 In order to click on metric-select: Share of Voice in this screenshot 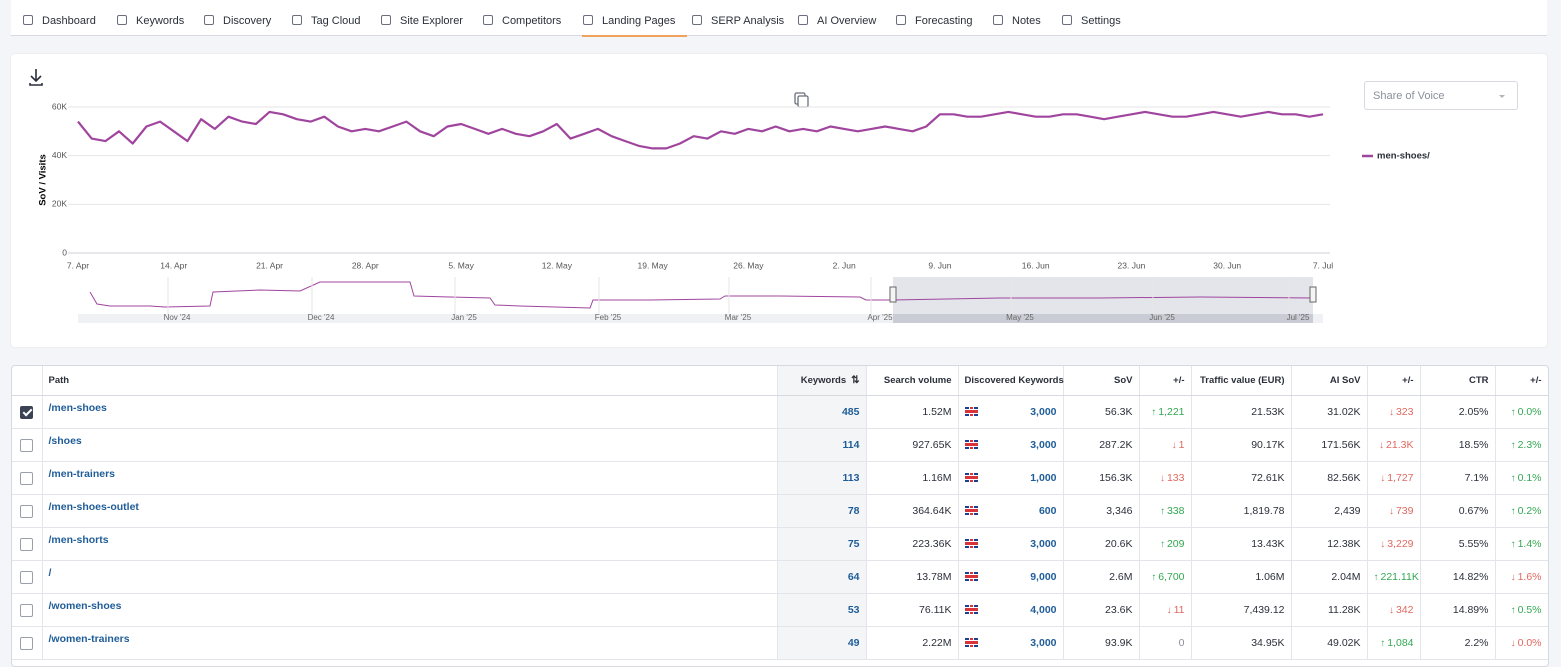, I will do `click(1441, 95)`.